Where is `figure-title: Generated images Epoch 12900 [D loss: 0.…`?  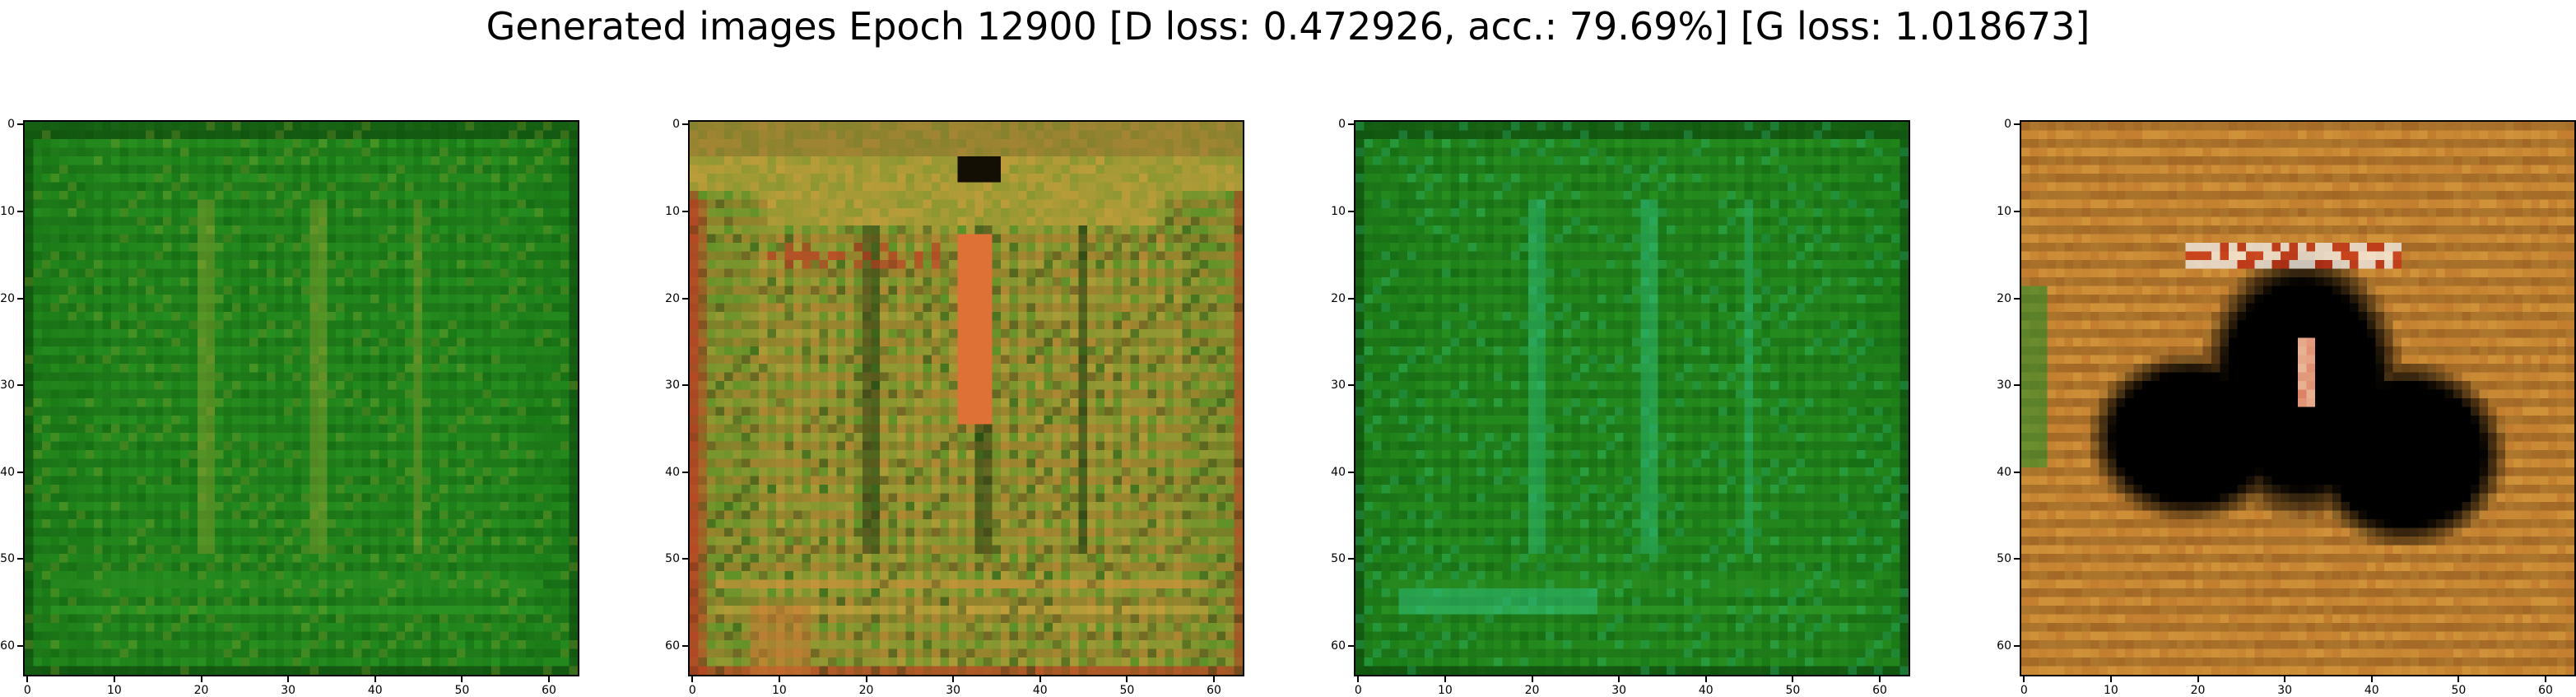
figure-title: Generated images Epoch 12900 [D loss: 0.… is located at coordinates (1288, 26).